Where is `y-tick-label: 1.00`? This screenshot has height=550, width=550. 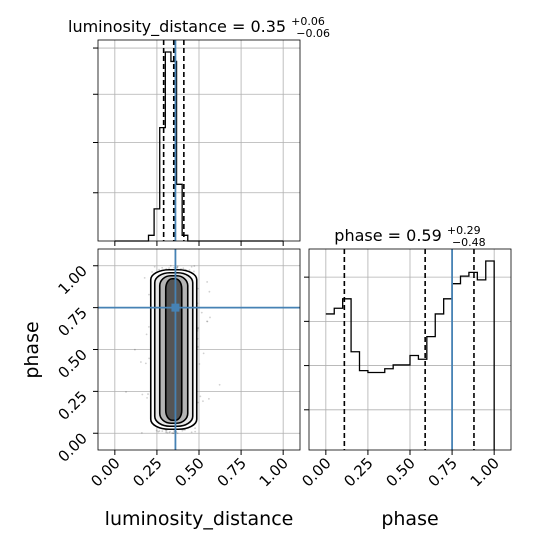 y-tick-label: 1.00 is located at coordinates (72, 280).